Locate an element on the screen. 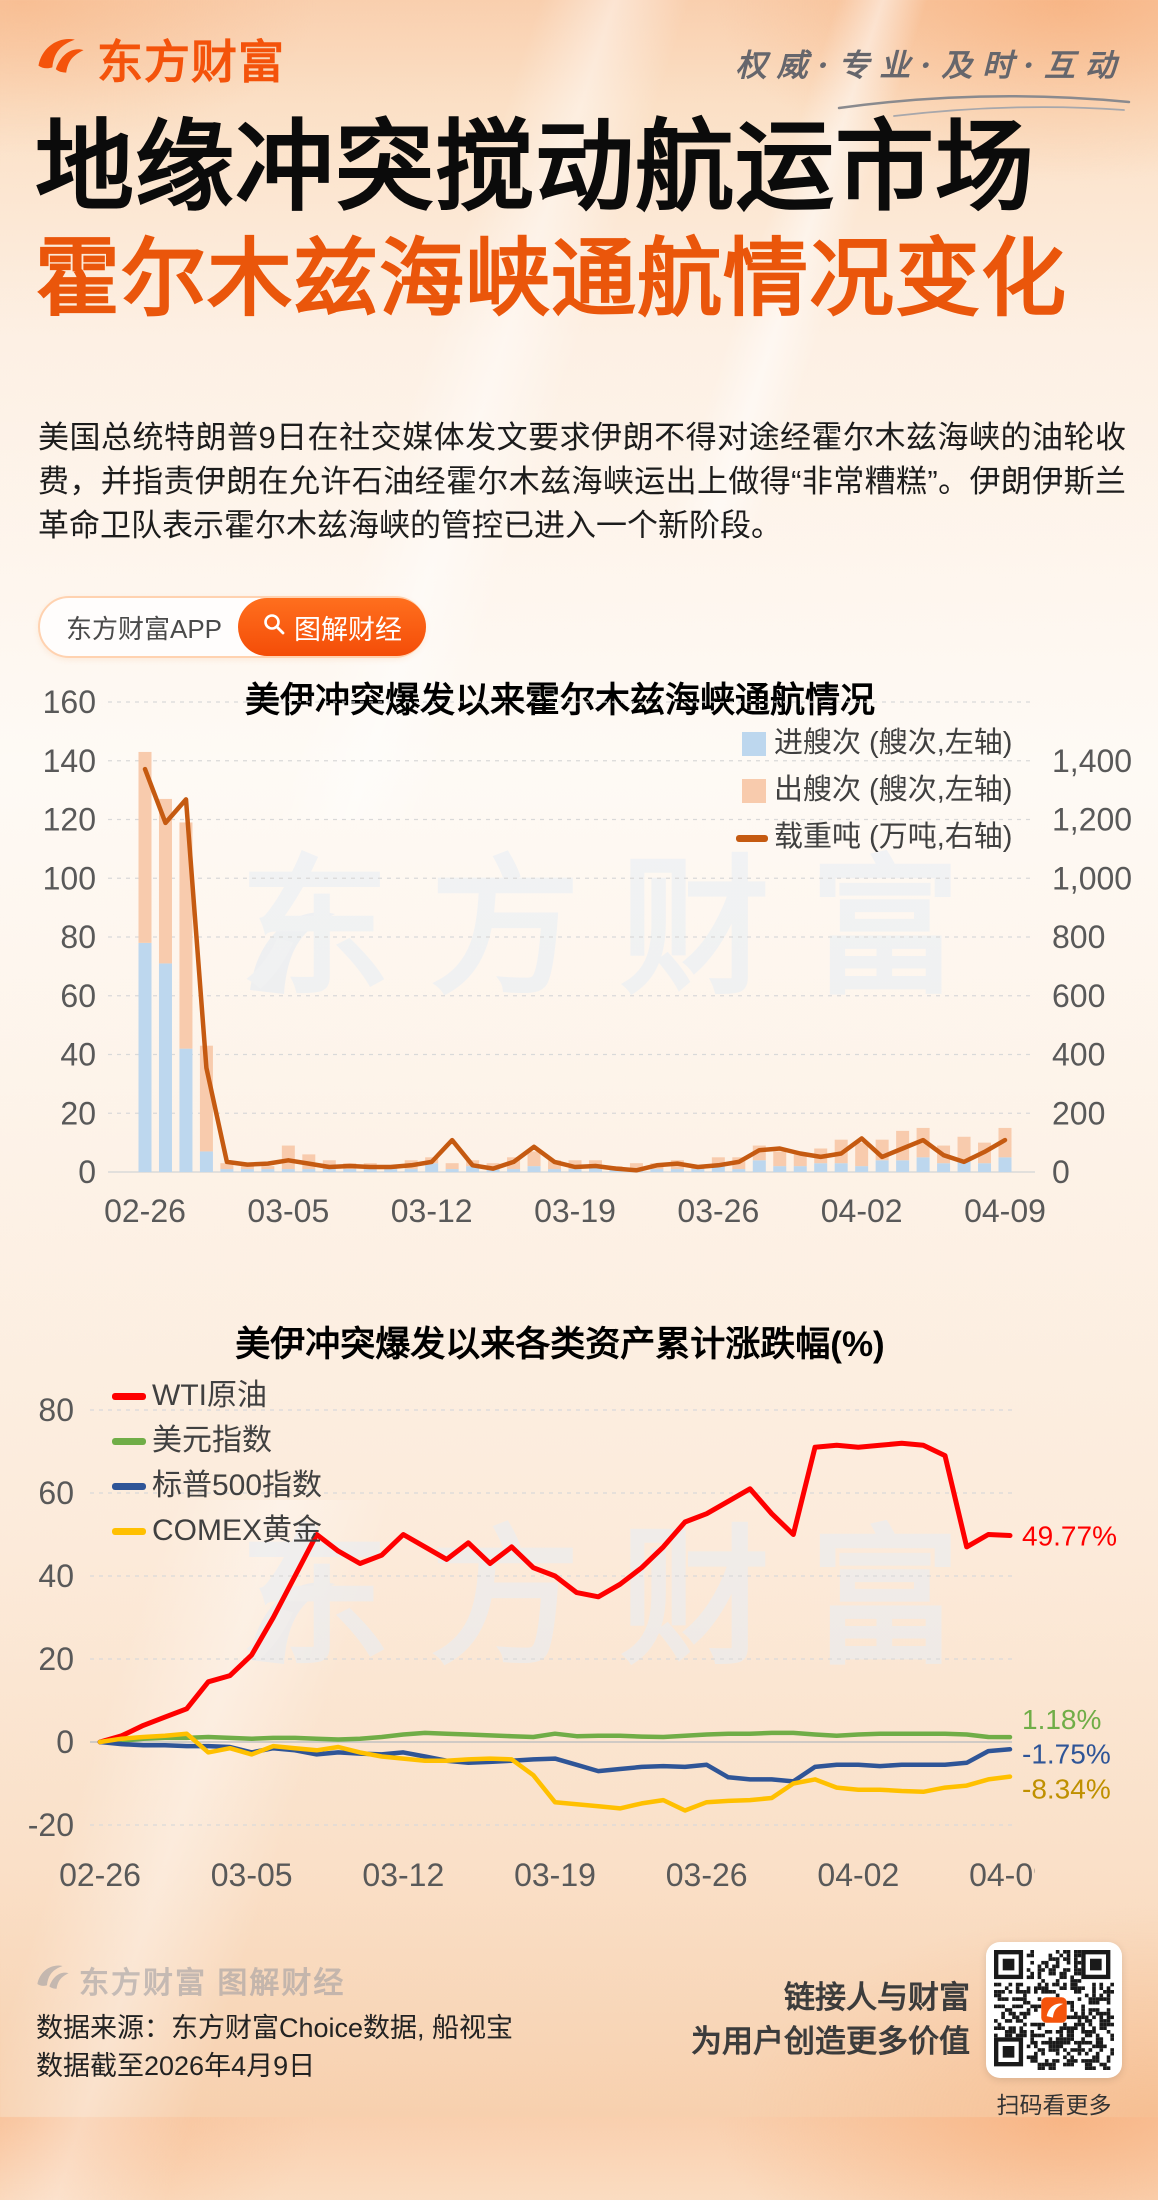  chart1-x-label: 03-26 is located at coordinates (718, 1211).